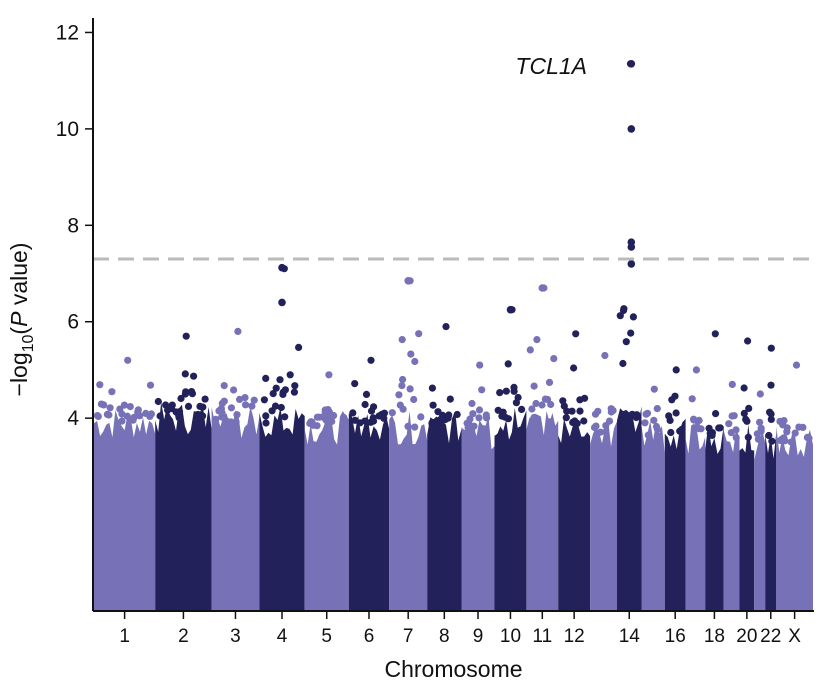  Describe the element at coordinates (603, 481) in the screenshot. I see `chromosome-13-band` at that location.